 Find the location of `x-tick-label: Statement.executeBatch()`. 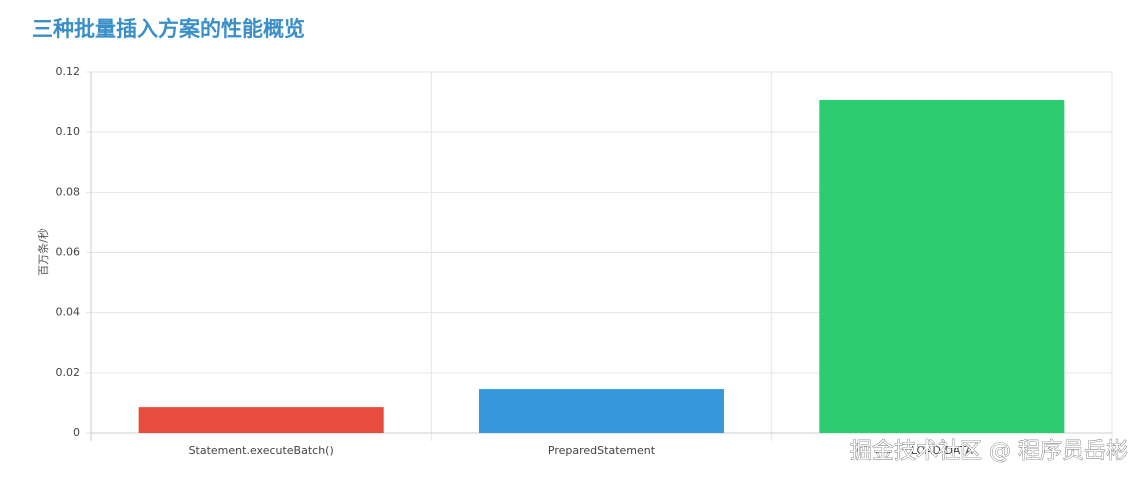

x-tick-label: Statement.executeBatch() is located at coordinates (261, 450).